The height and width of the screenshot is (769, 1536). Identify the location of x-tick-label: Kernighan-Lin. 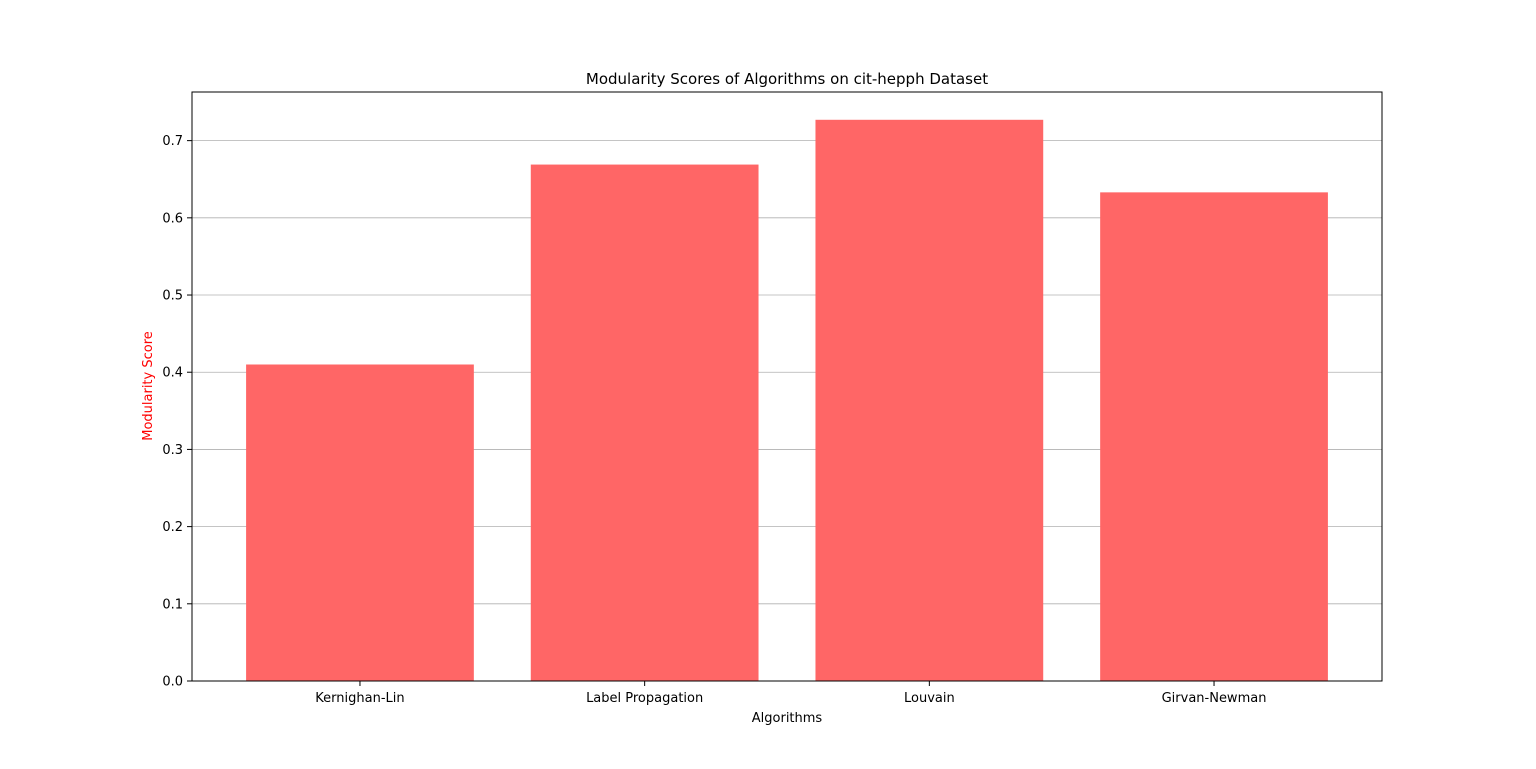
(359, 698).